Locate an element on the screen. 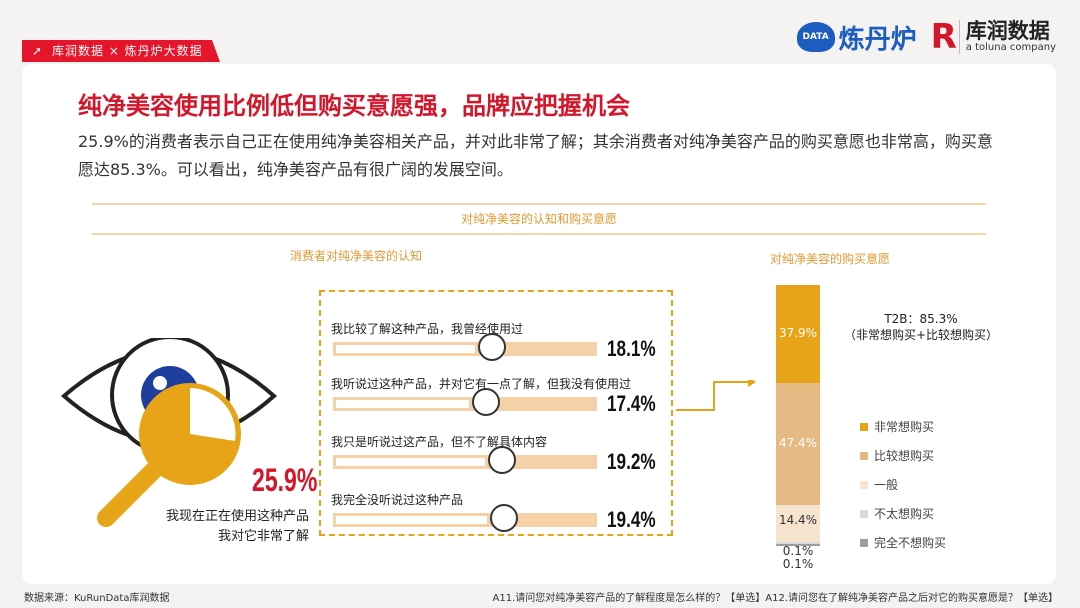 Image resolution: width=1080 pixels, height=608 pixels. liandanlu-logo-icon: DATA is located at coordinates (815, 37).